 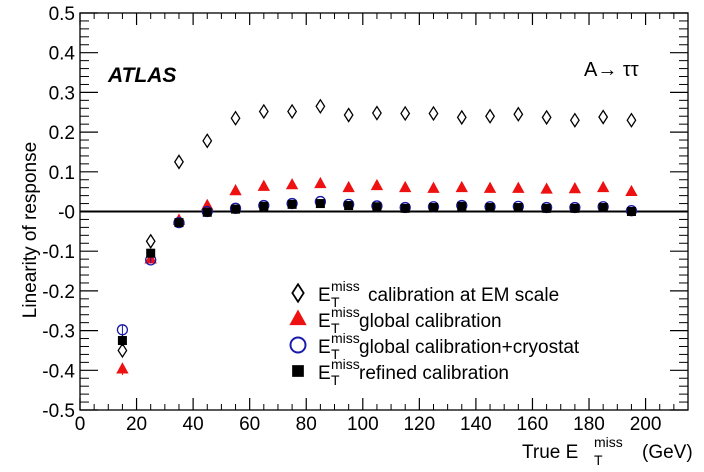 What do you see at coordinates (419, 424) in the screenshot?
I see `x-tick-label: 120` at bounding box center [419, 424].